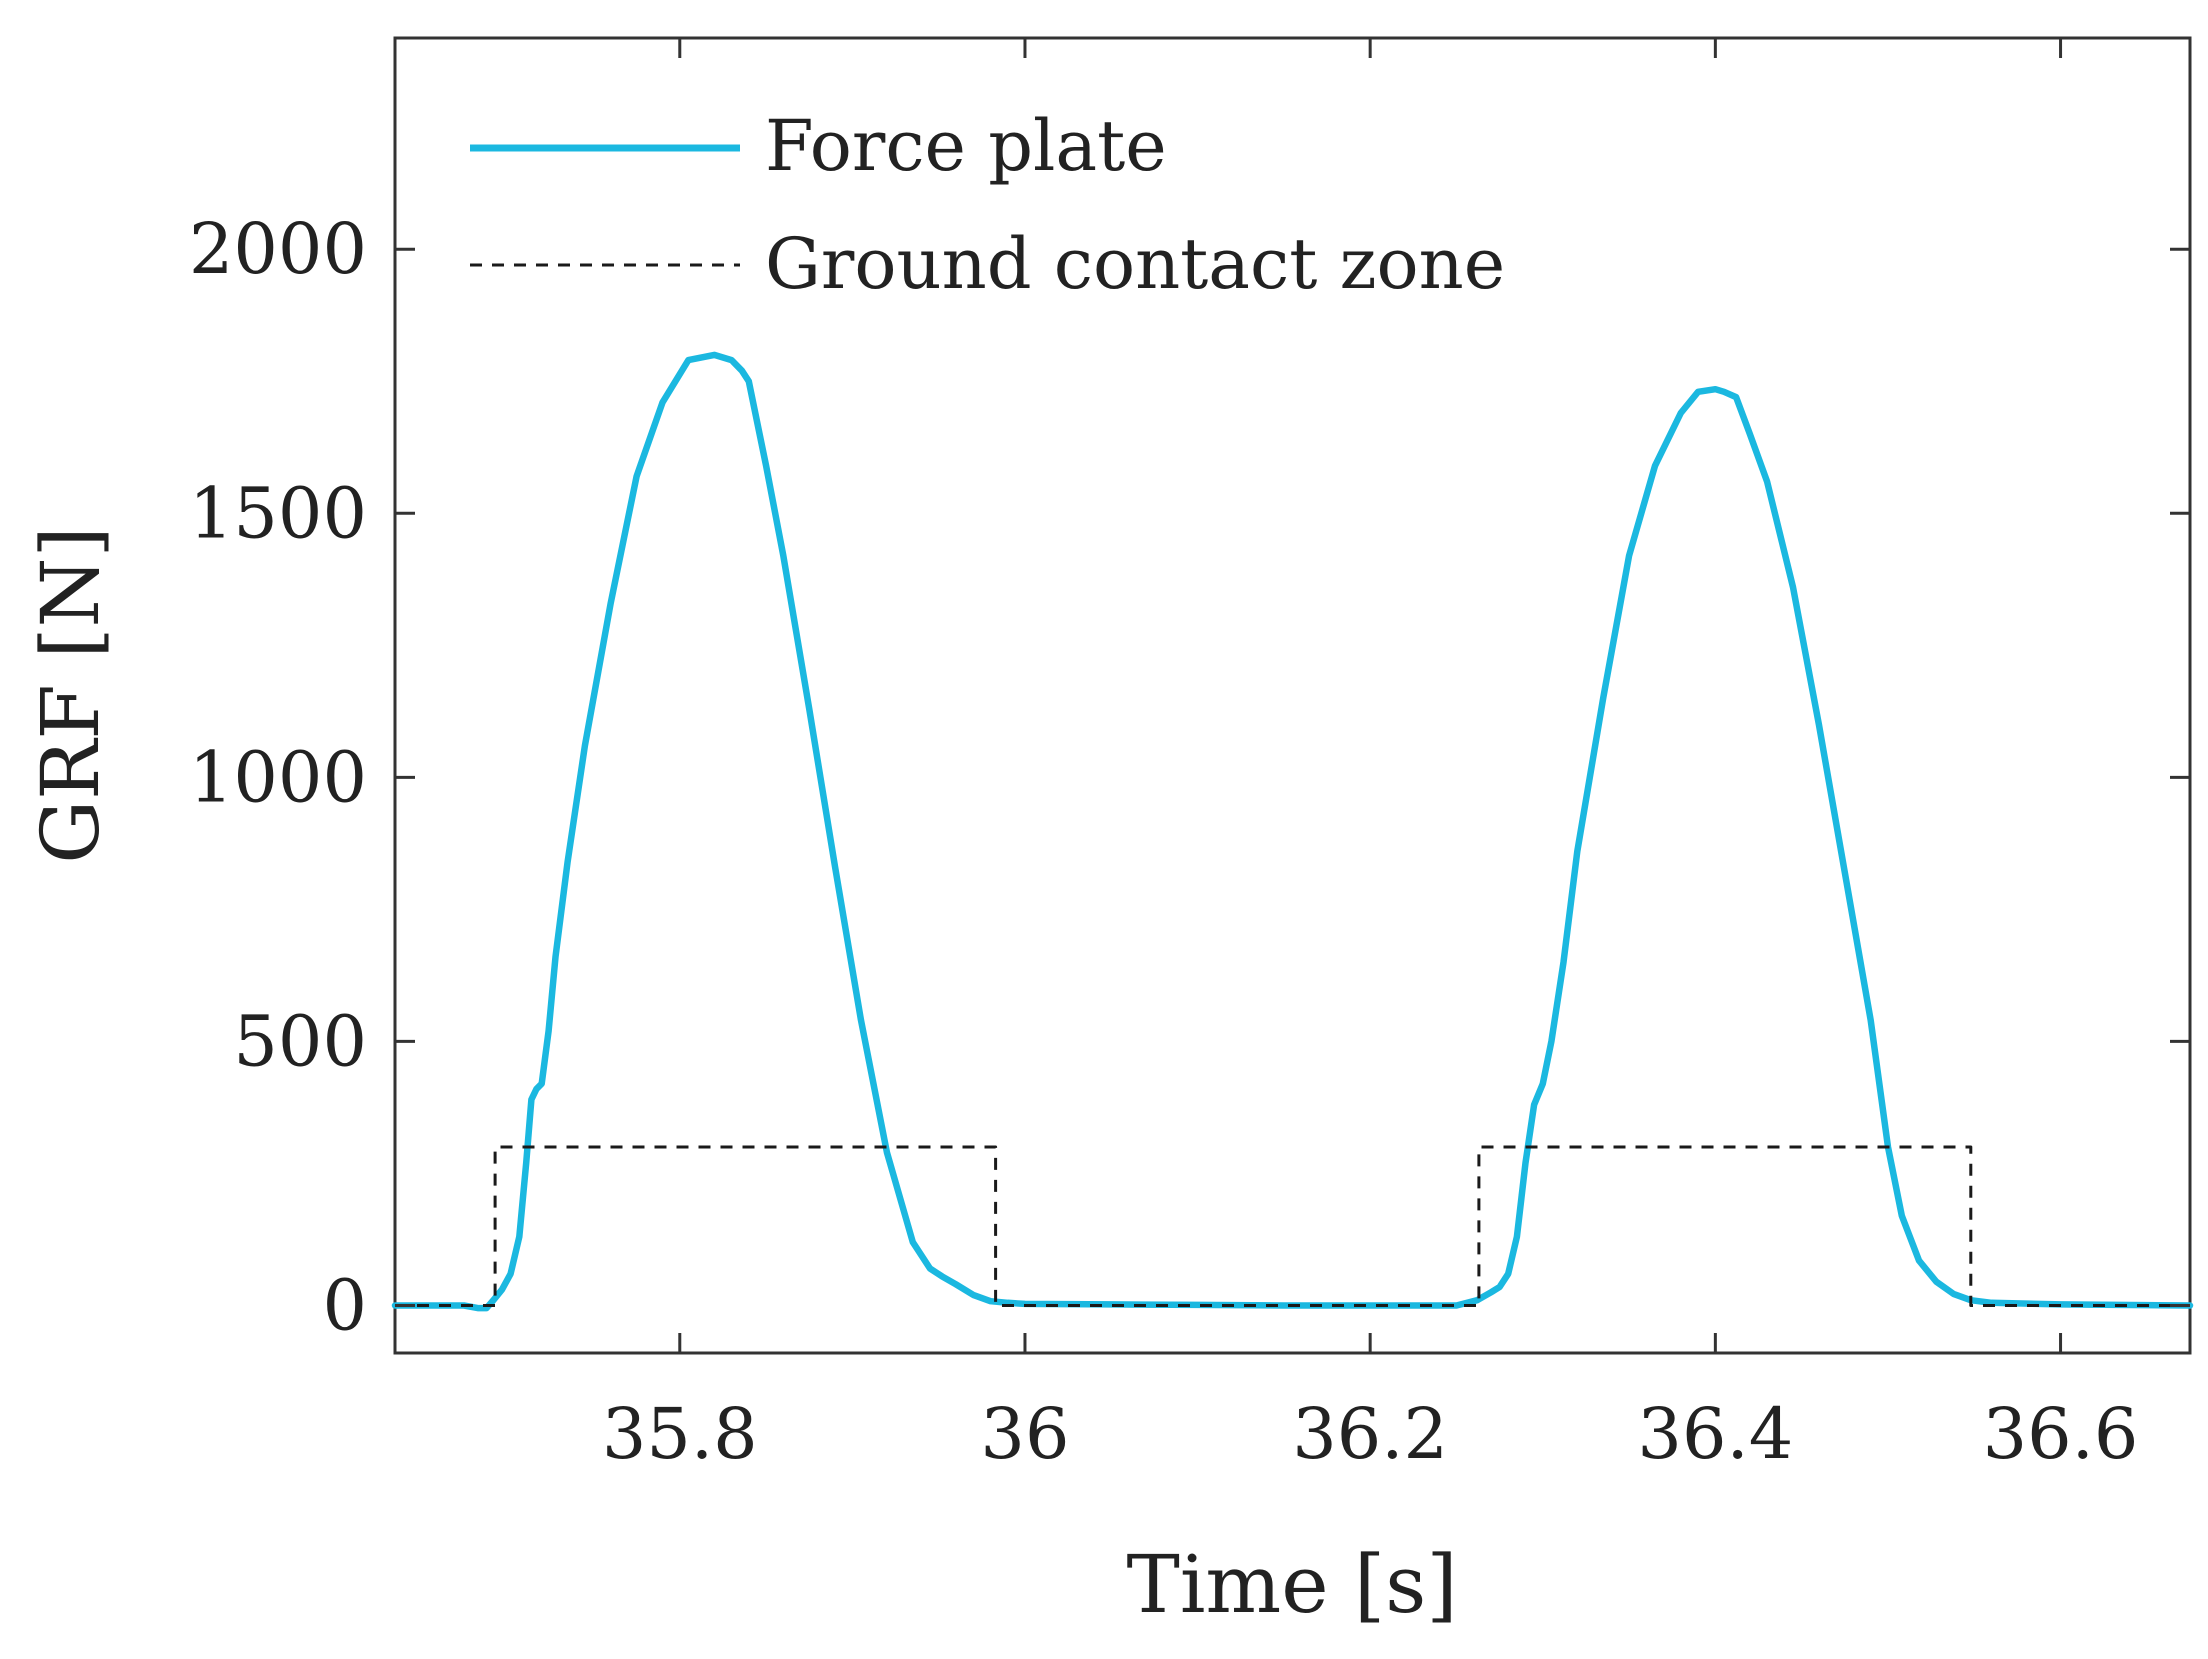  Describe the element at coordinates (2061, 1434) in the screenshot. I see `x-tick-label: 36.6` at that location.